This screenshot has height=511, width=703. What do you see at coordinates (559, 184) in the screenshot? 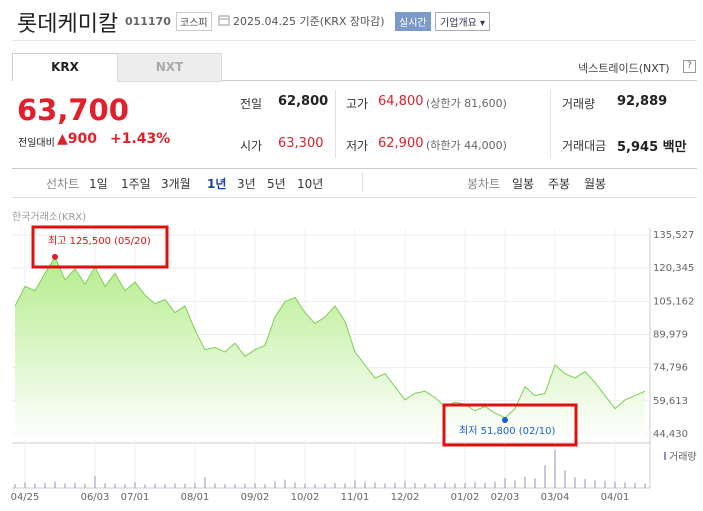
I see `candle-option: 주봉` at bounding box center [559, 184].